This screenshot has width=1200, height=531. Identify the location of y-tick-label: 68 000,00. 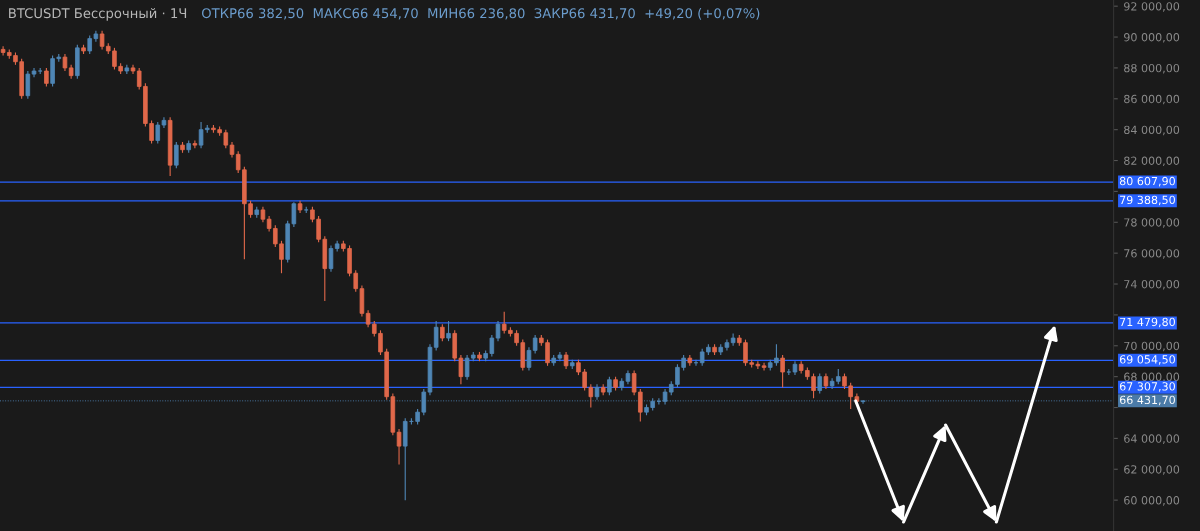
(1152, 377).